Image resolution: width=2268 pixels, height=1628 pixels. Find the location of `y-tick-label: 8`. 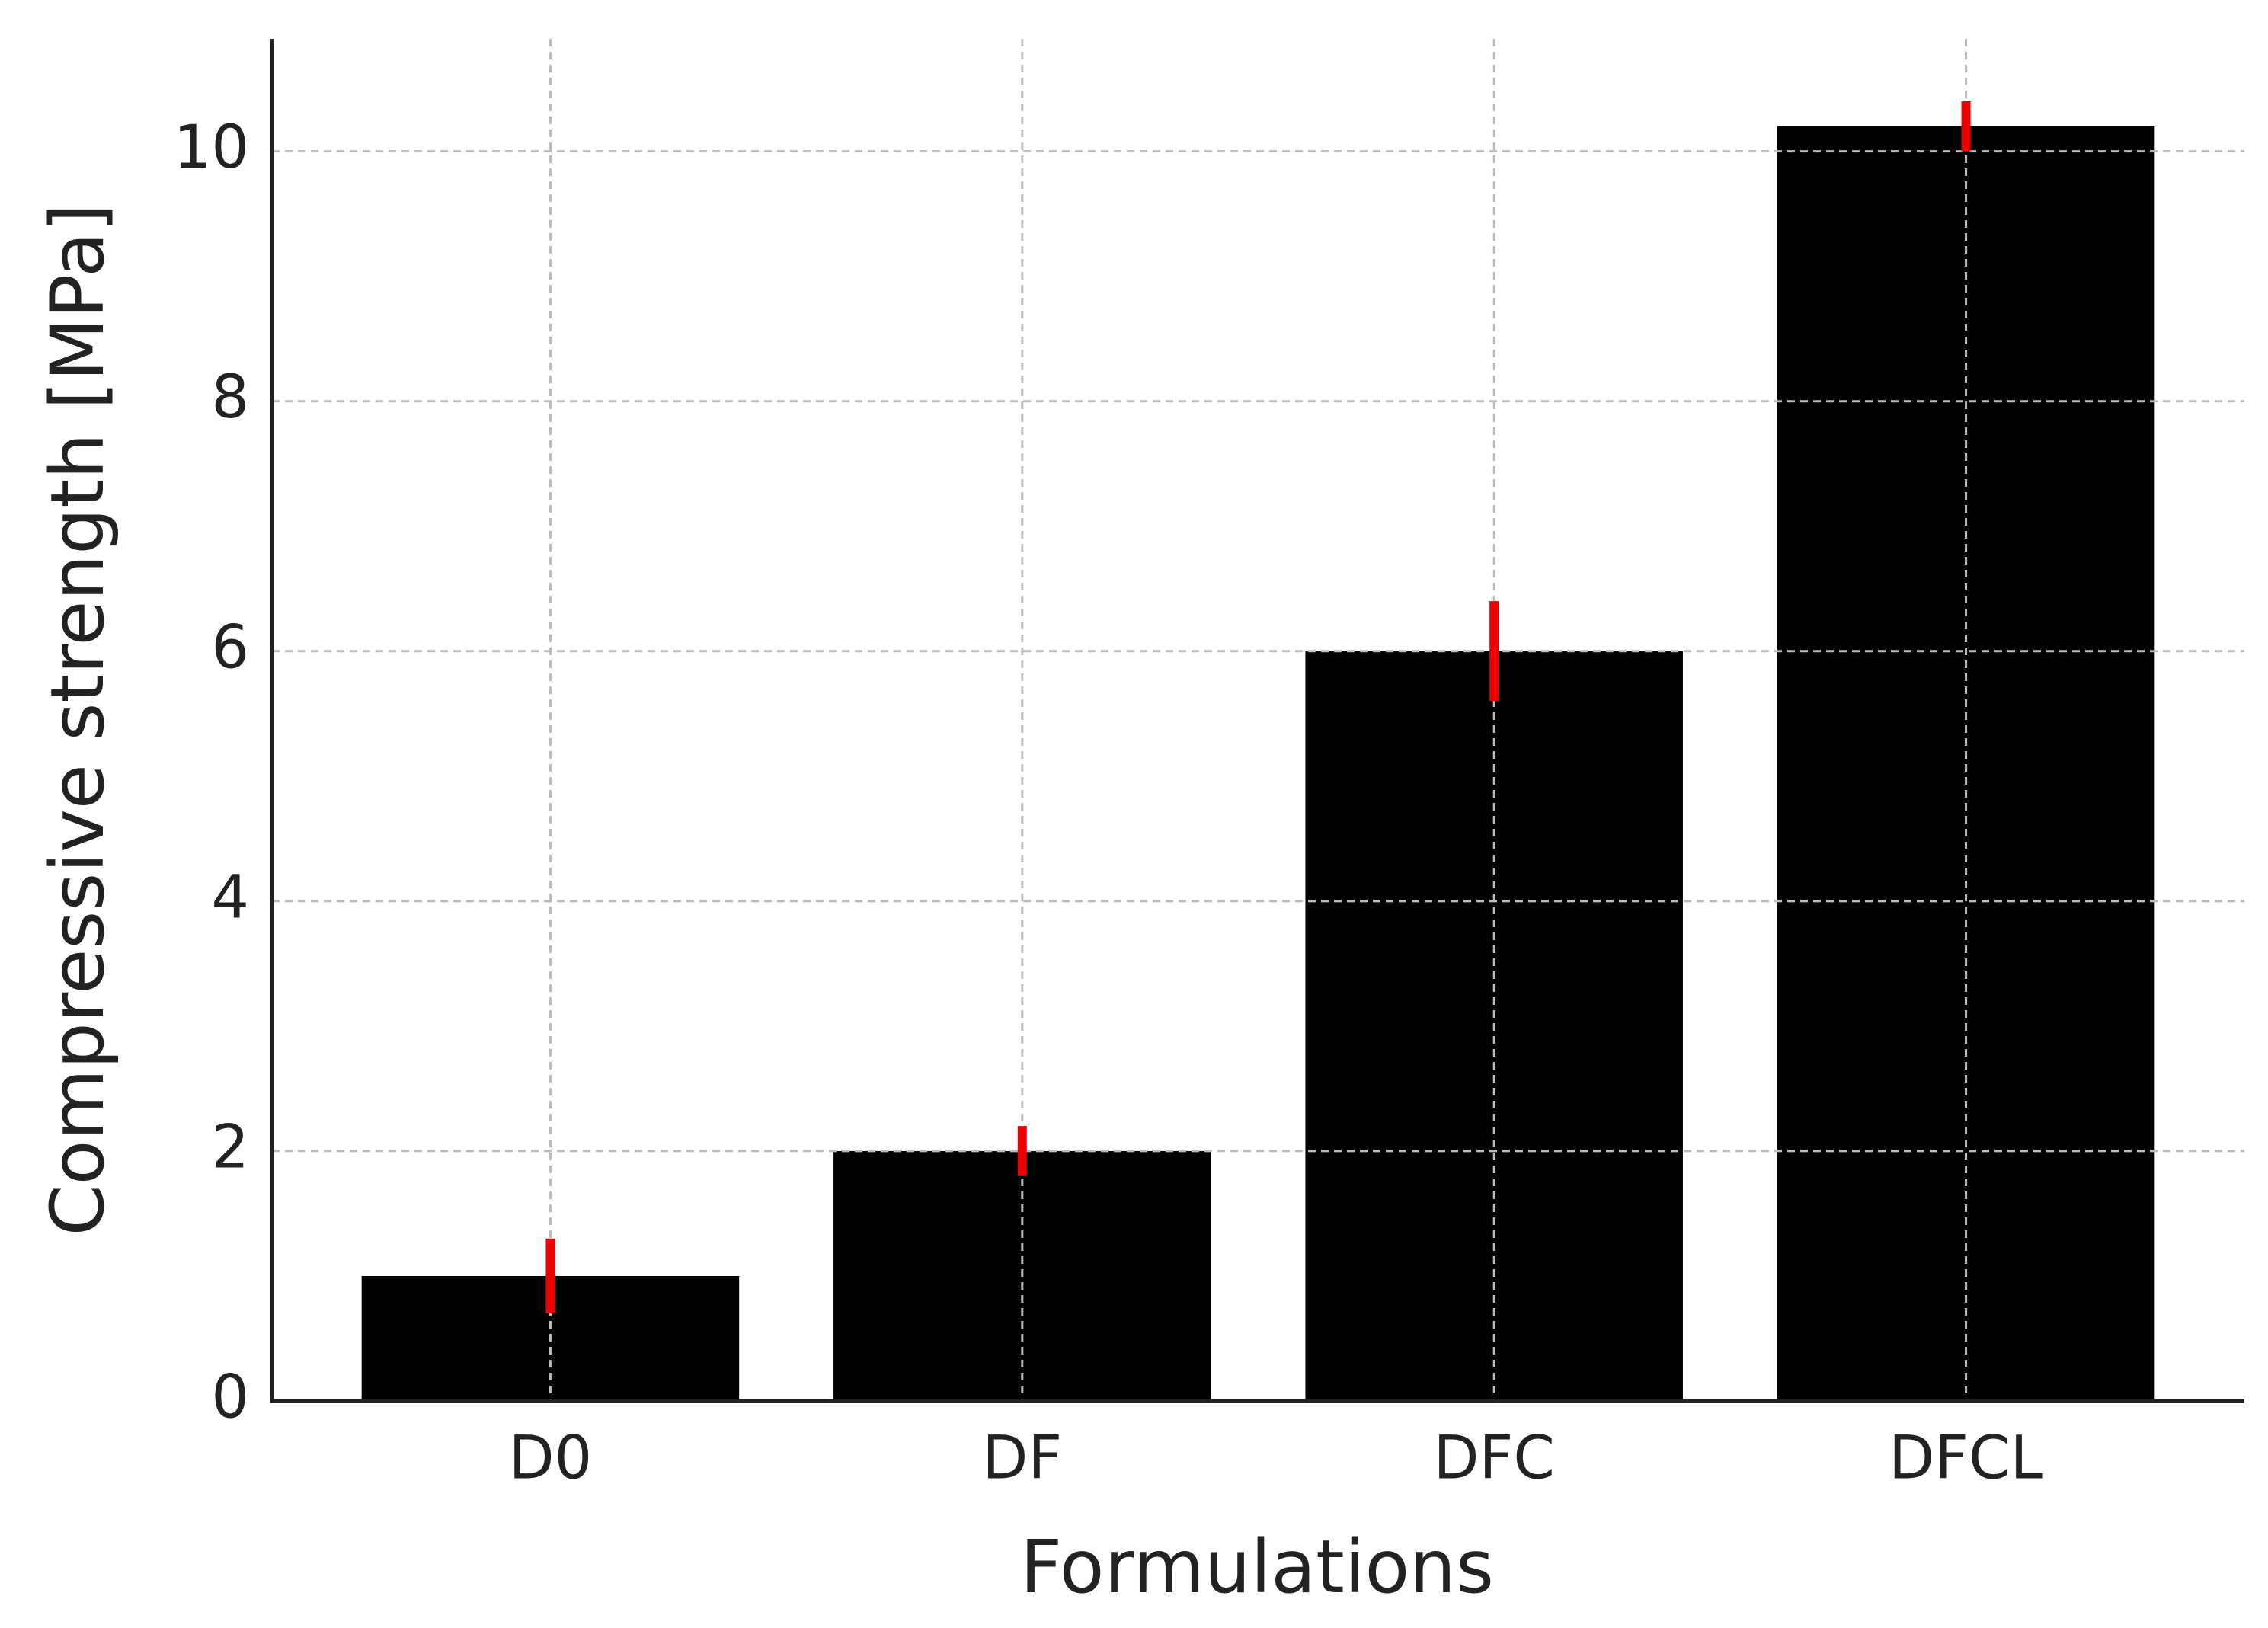

y-tick-label: 8 is located at coordinates (230, 397).